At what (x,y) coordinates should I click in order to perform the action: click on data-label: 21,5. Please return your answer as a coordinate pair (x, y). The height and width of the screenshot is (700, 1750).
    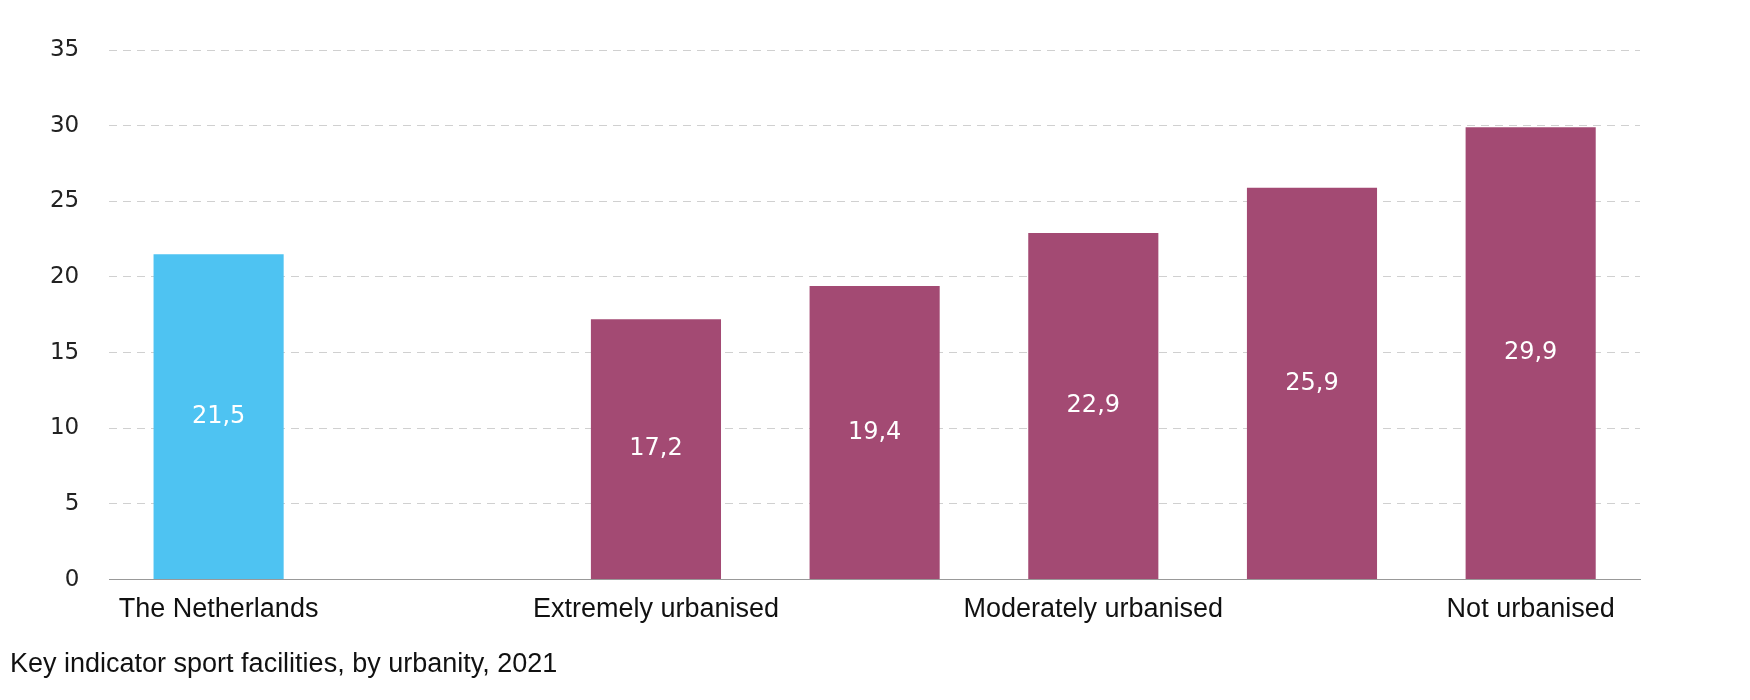
    Looking at the image, I should click on (218, 414).